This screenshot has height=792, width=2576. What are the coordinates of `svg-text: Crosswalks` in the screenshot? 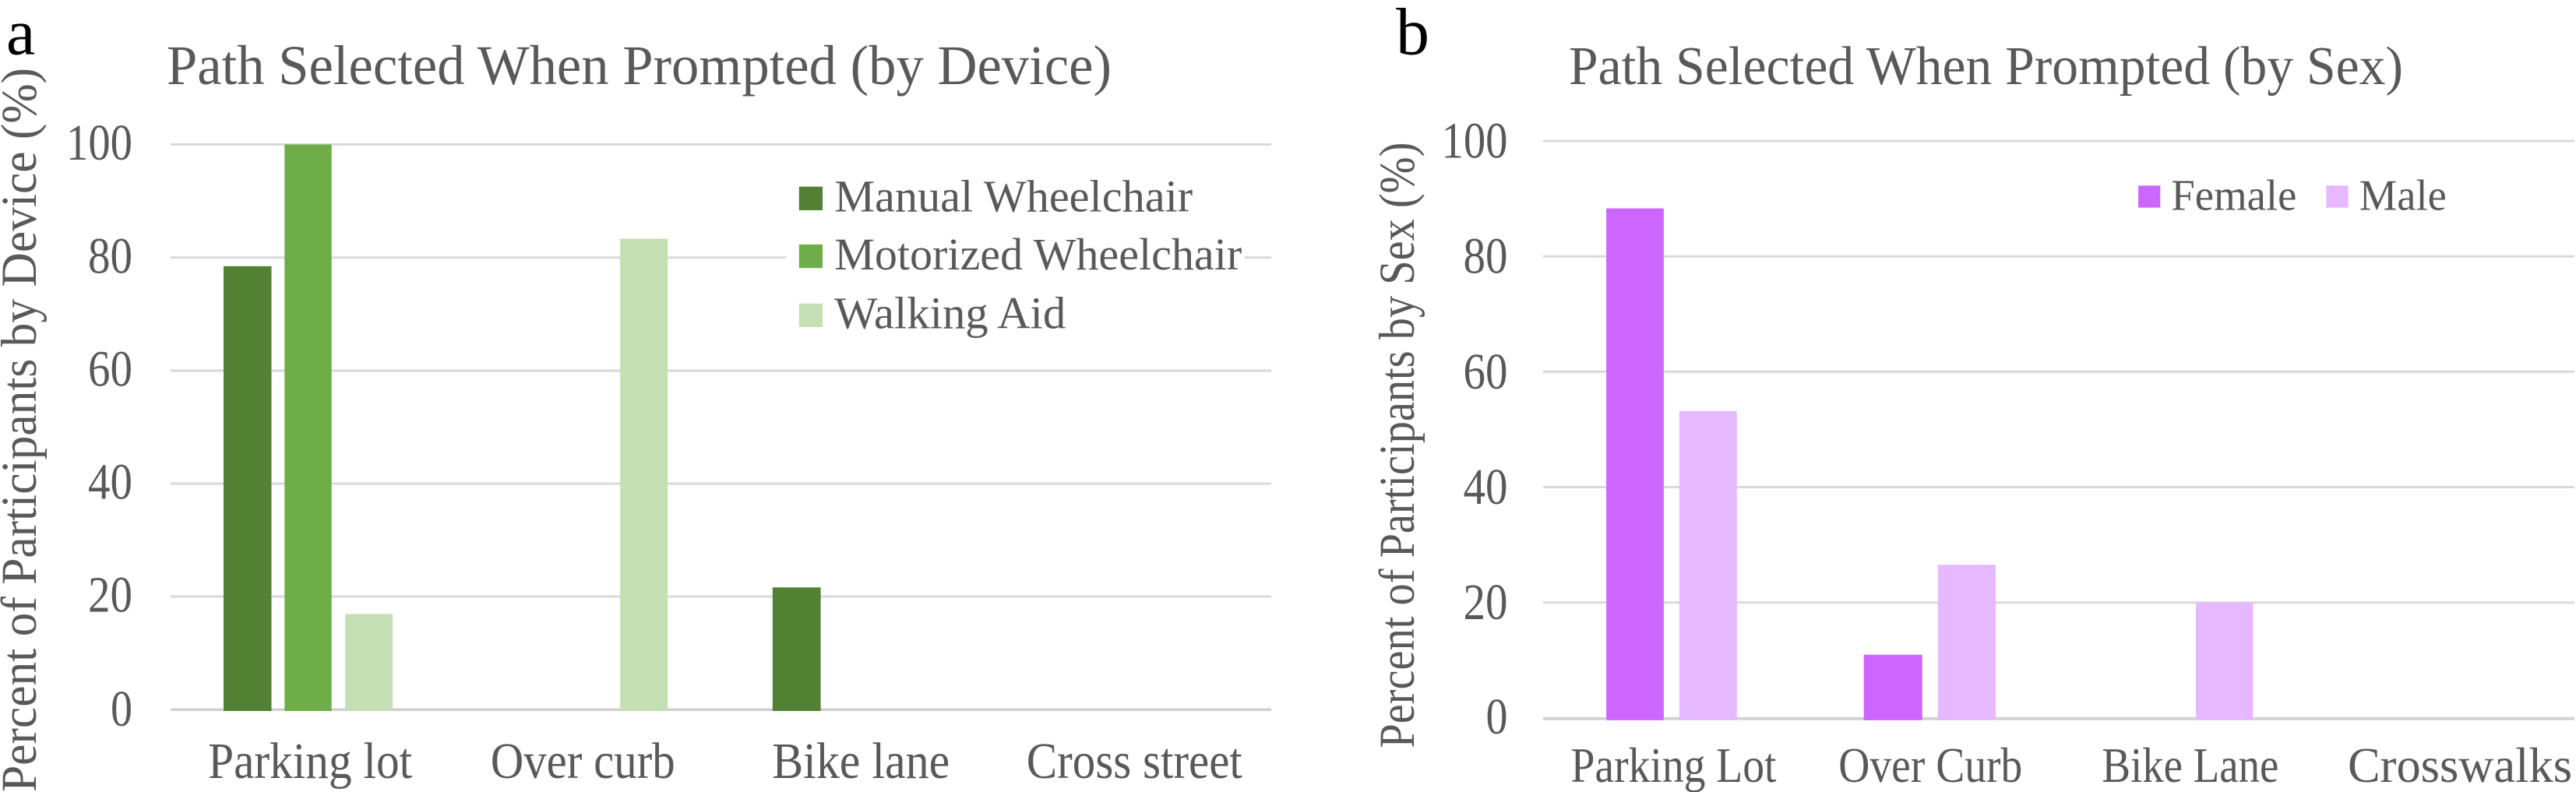 It's located at (2460, 765).